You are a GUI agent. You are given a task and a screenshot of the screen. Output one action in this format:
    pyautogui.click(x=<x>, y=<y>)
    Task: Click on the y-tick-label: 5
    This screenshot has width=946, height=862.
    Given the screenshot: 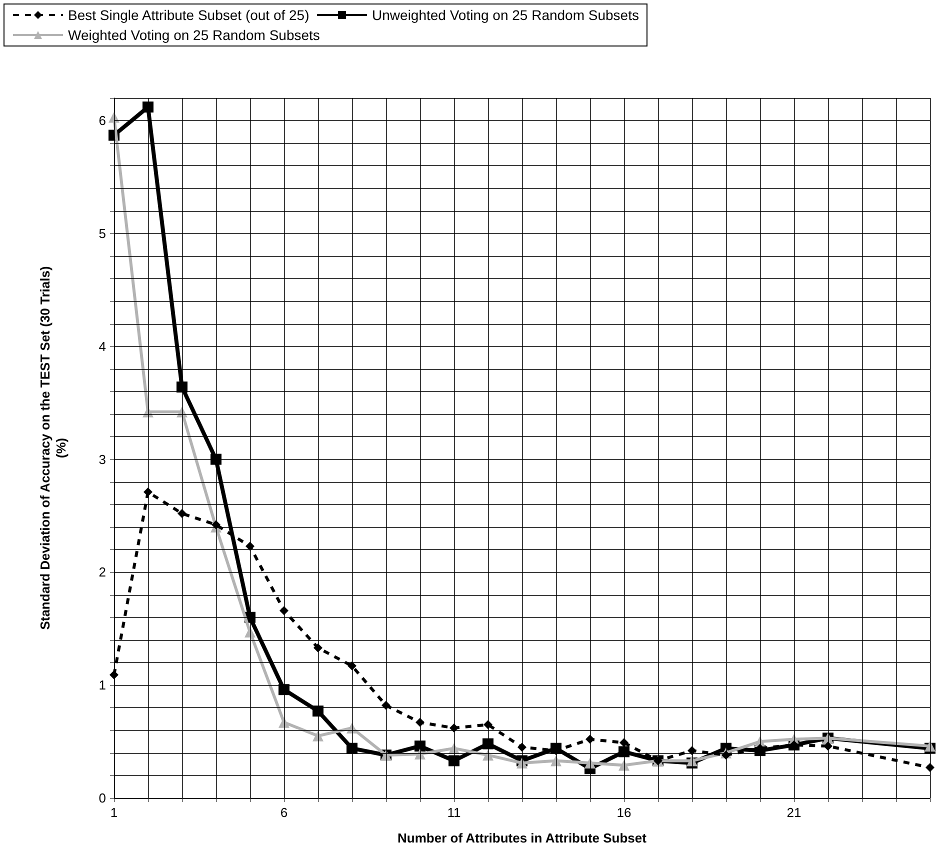 What is the action you would take?
    pyautogui.click(x=102, y=233)
    